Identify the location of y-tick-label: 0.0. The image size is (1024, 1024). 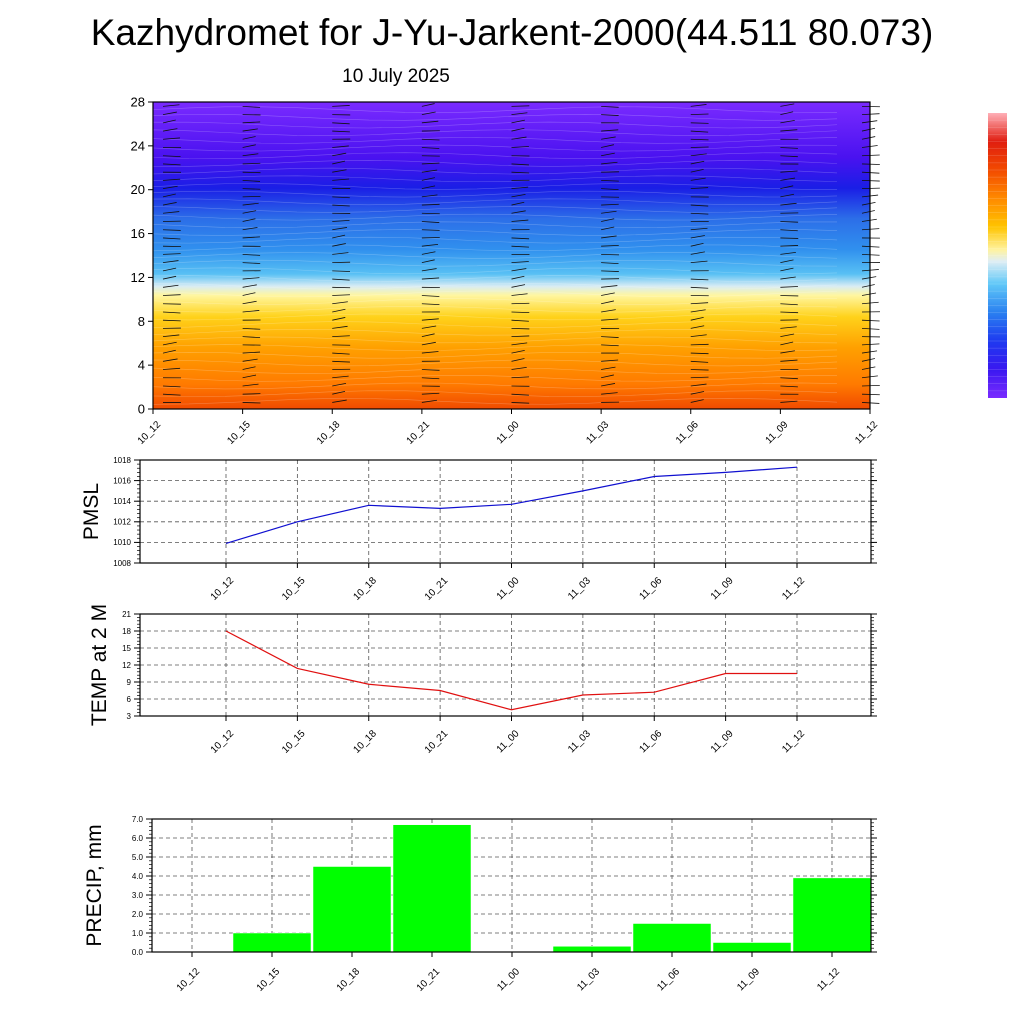
(138, 952).